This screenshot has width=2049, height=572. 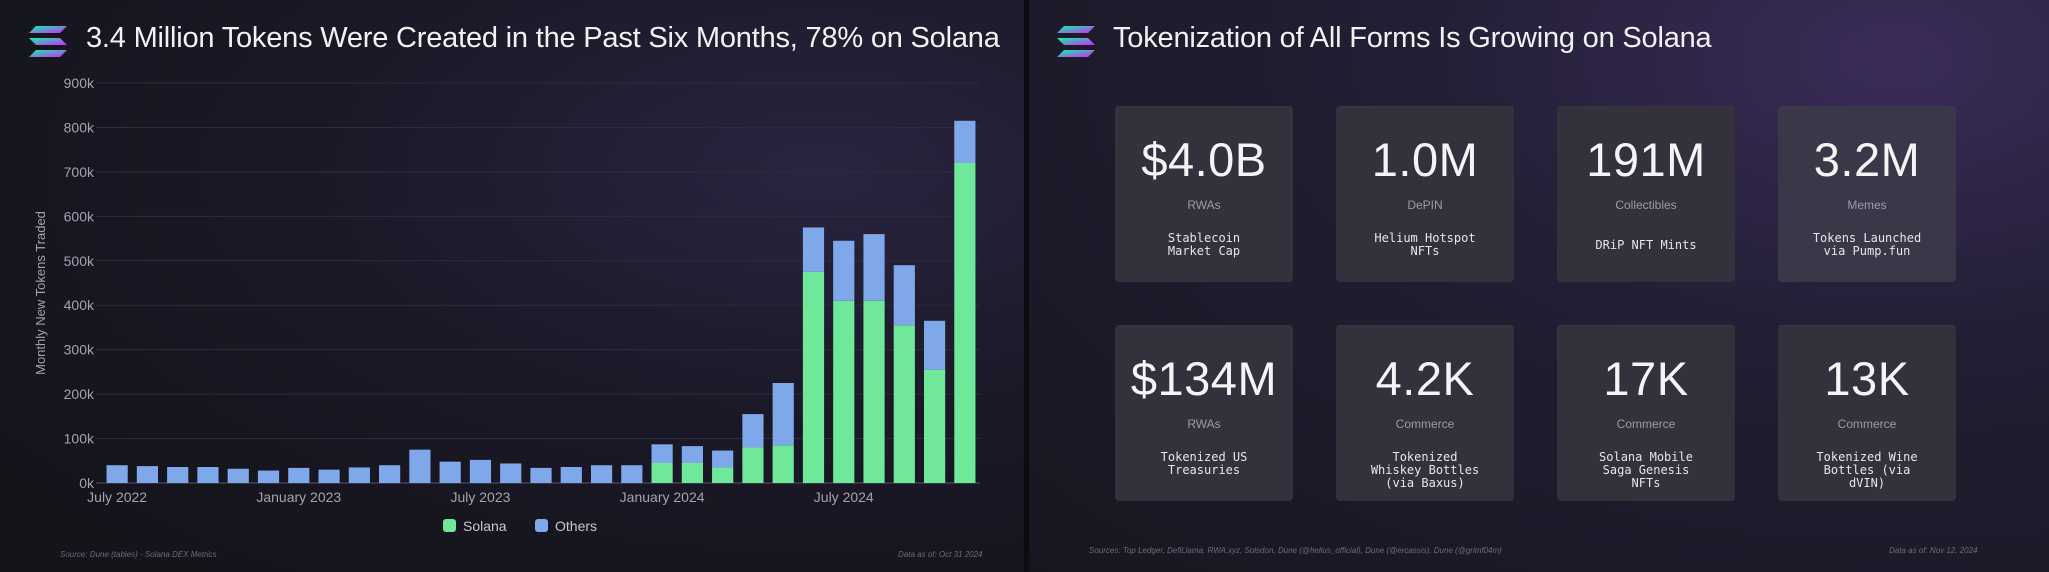 What do you see at coordinates (79, 394) in the screenshot?
I see `y-tick-label: 200k` at bounding box center [79, 394].